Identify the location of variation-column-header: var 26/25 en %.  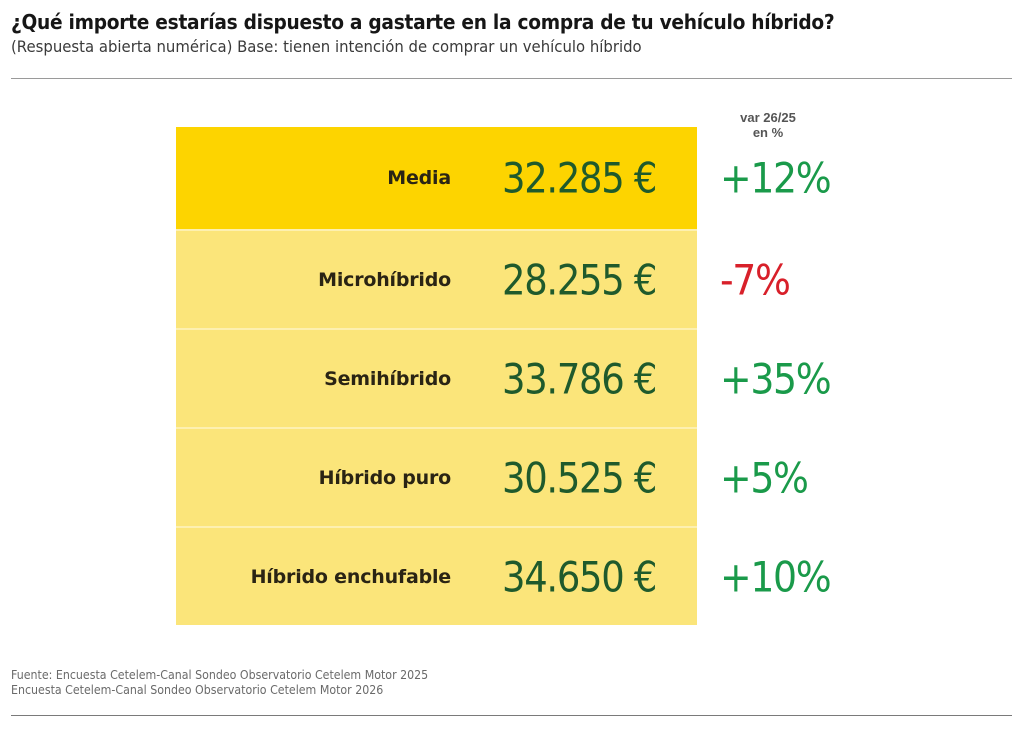
(768, 125).